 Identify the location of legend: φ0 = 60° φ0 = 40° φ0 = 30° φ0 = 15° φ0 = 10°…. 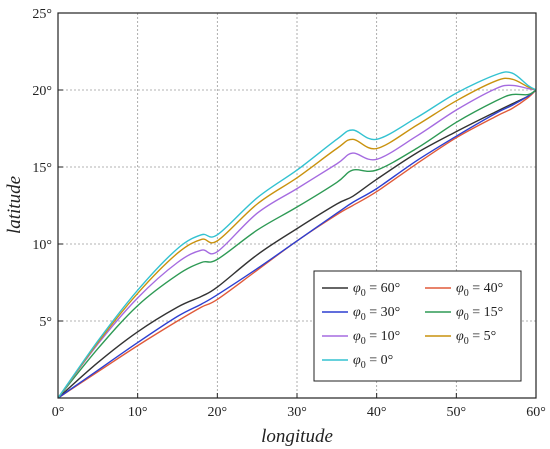
(417, 326).